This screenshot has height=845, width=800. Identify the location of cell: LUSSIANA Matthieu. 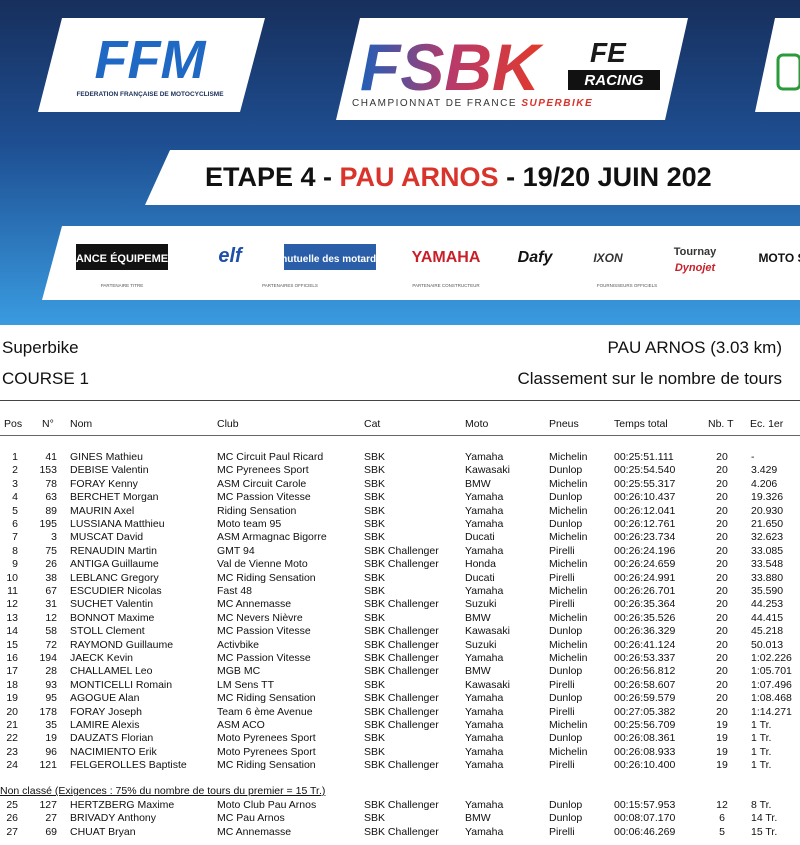
(117, 524).